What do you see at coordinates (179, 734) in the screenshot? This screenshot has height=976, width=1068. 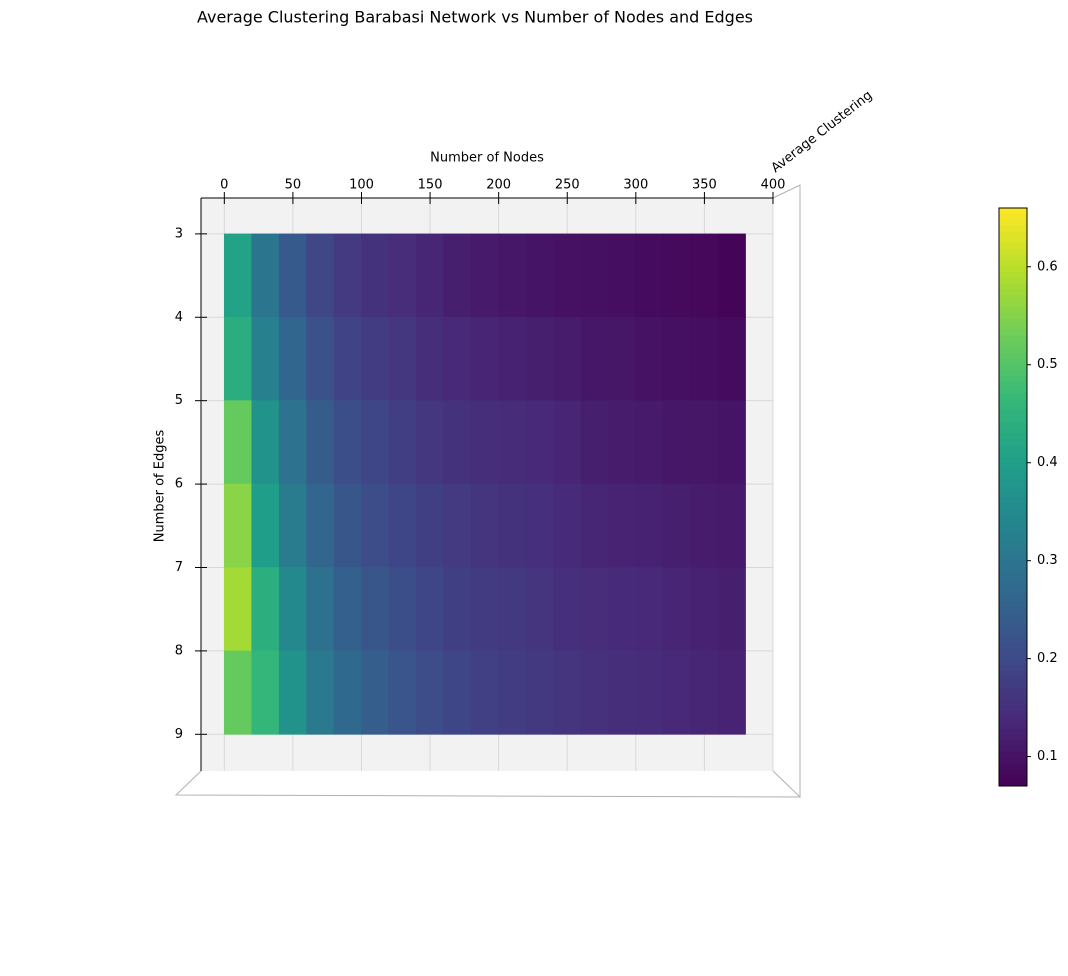 I see `y-tick-label: 9` at bounding box center [179, 734].